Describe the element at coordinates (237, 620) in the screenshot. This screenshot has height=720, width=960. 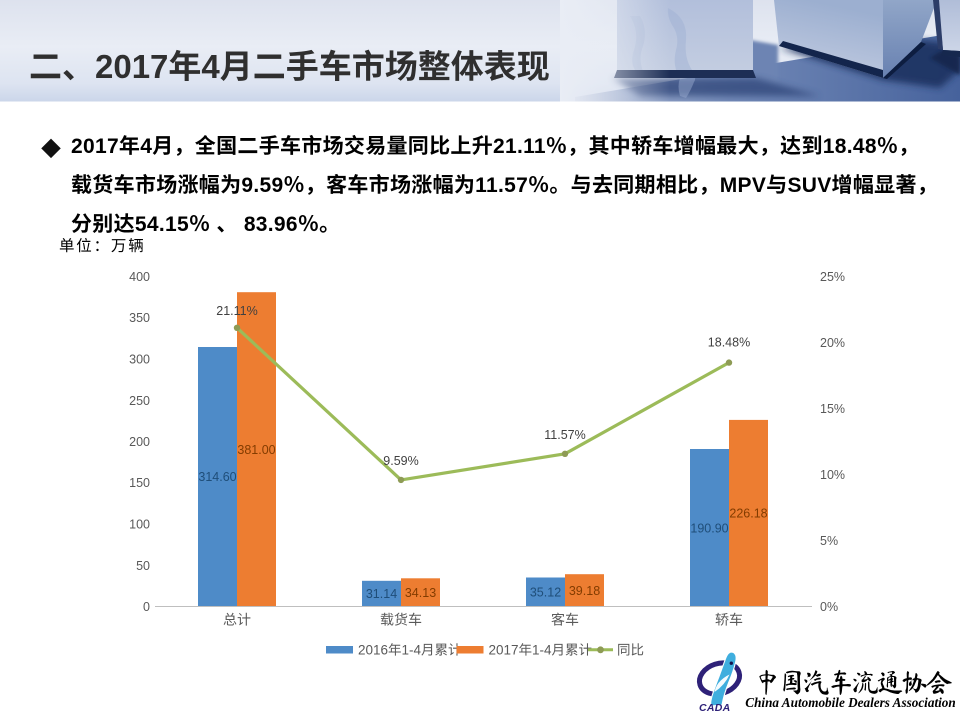
I see `svg-text: 总计` at that location.